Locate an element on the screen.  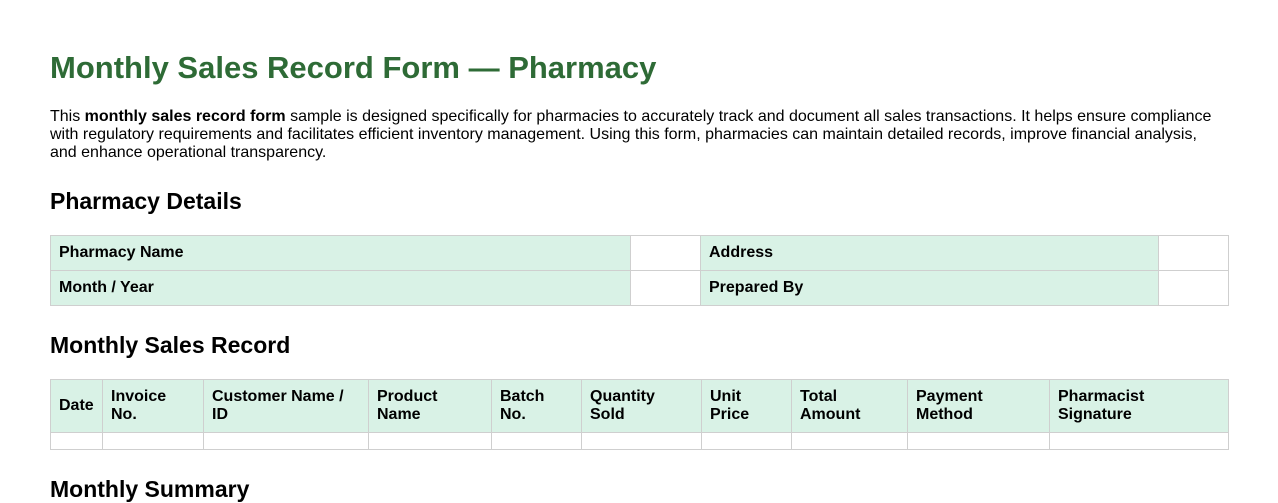
col-product-name: Product Name is located at coordinates (430, 406).